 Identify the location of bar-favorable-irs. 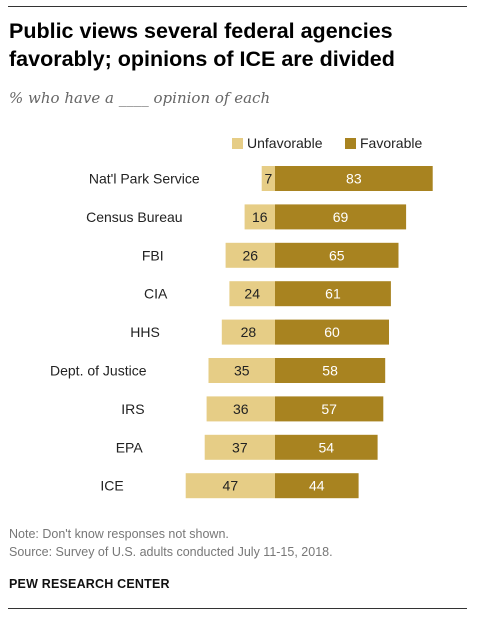
(329, 409).